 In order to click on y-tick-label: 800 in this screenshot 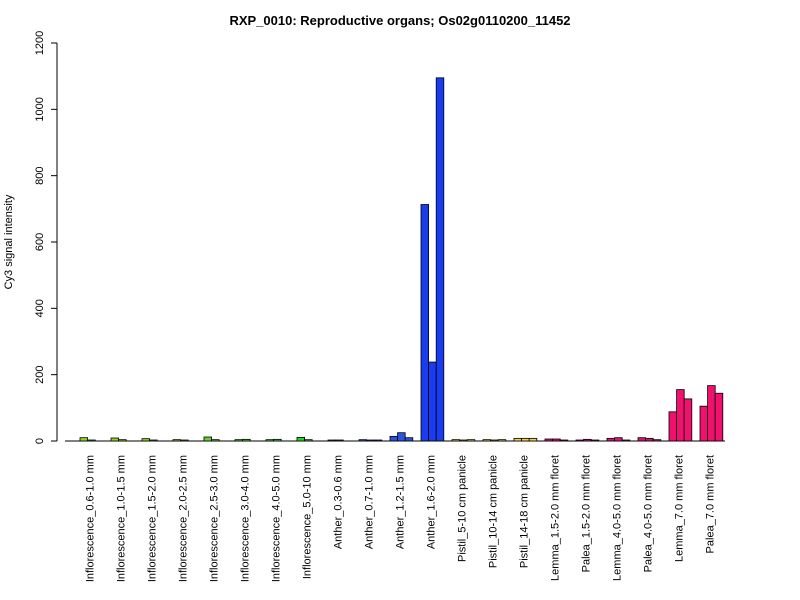, I will do `click(40, 175)`.